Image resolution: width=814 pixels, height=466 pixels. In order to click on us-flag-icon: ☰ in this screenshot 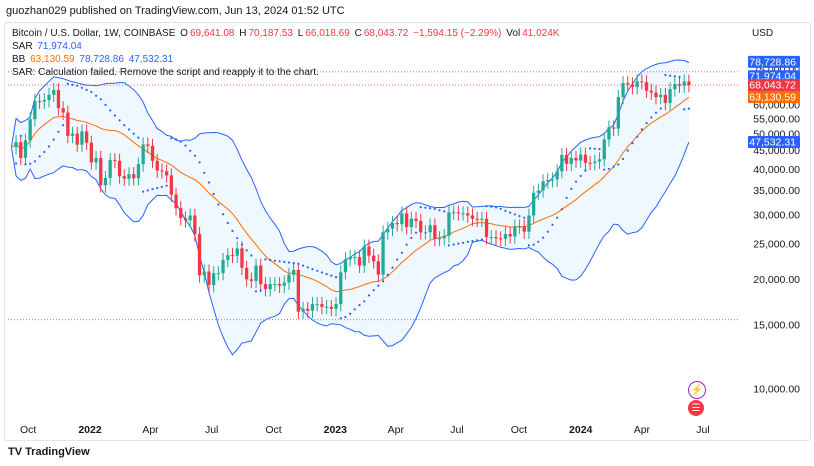, I will do `click(696, 408)`.